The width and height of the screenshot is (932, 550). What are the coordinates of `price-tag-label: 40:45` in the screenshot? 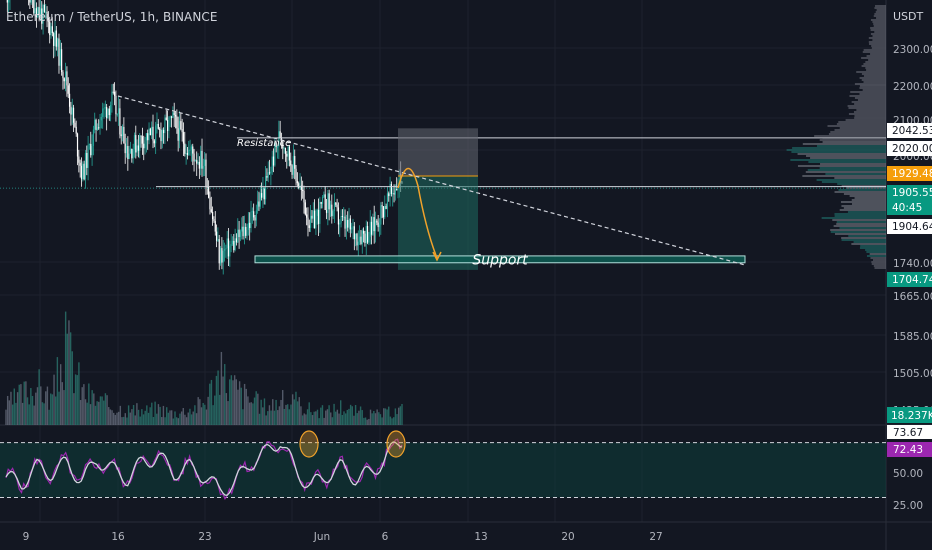 It's located at (907, 208).